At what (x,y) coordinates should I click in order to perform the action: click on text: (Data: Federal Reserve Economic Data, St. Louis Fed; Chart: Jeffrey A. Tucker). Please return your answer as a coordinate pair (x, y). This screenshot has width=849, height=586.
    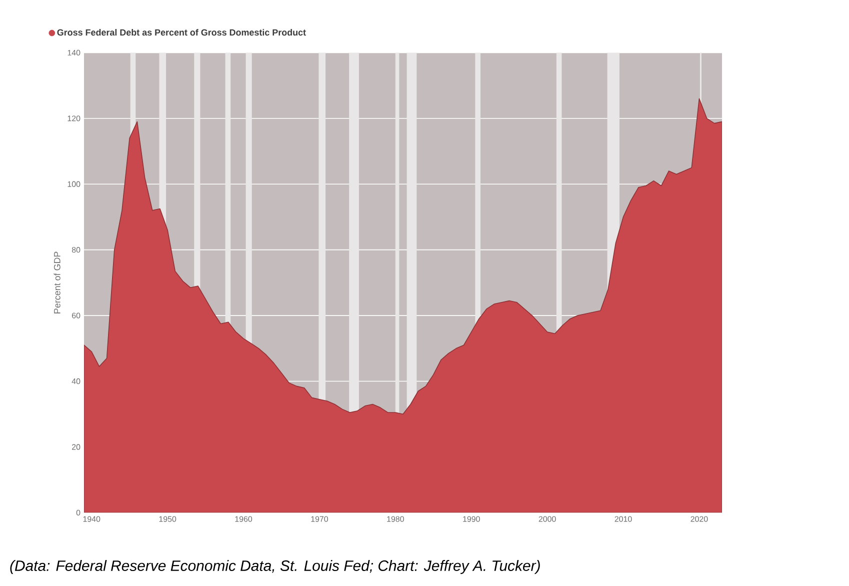
    Looking at the image, I should click on (275, 567).